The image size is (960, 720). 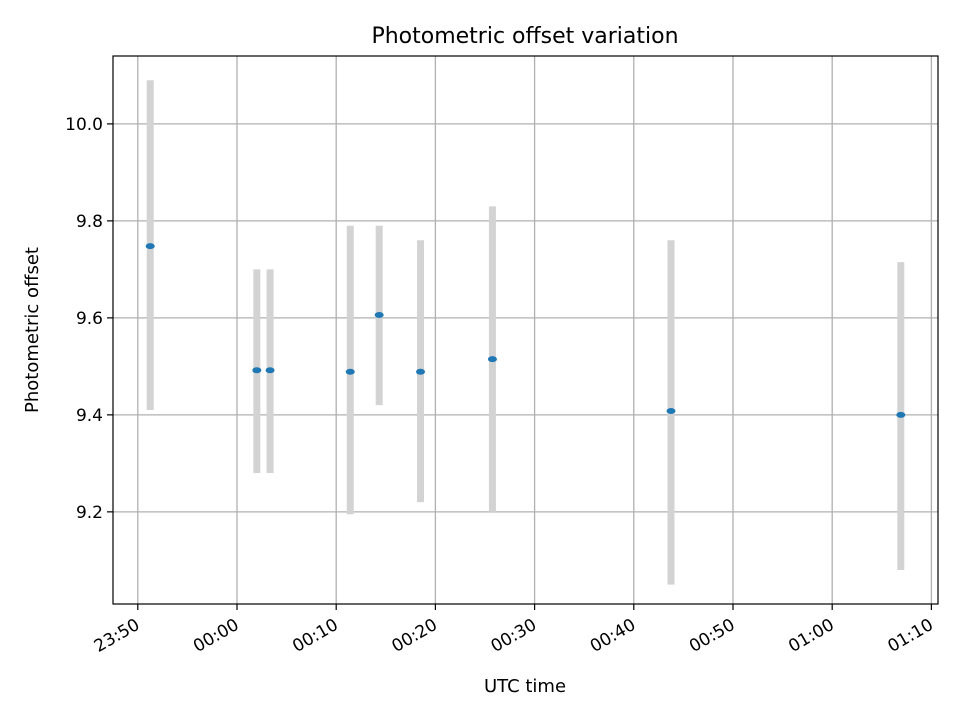 I want to click on chart-title: Photometric offset variation, so click(x=524, y=36).